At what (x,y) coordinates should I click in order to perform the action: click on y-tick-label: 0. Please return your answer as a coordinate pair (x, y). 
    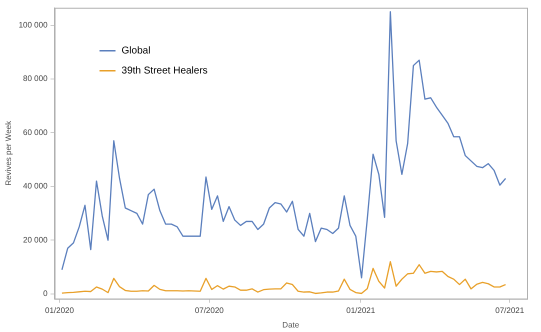
    Looking at the image, I should click on (45, 293).